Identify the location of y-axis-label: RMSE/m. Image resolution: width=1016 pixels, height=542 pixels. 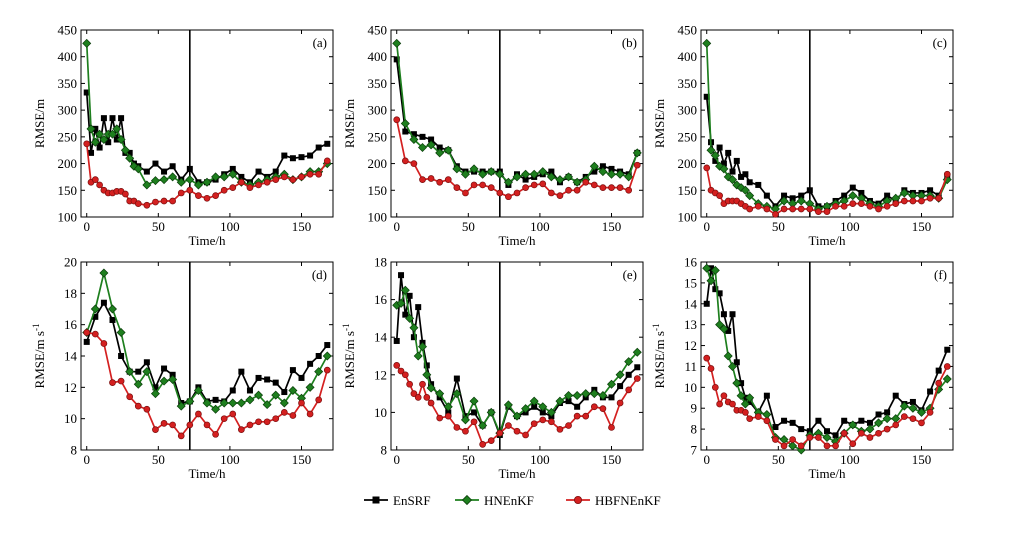
(39, 123).